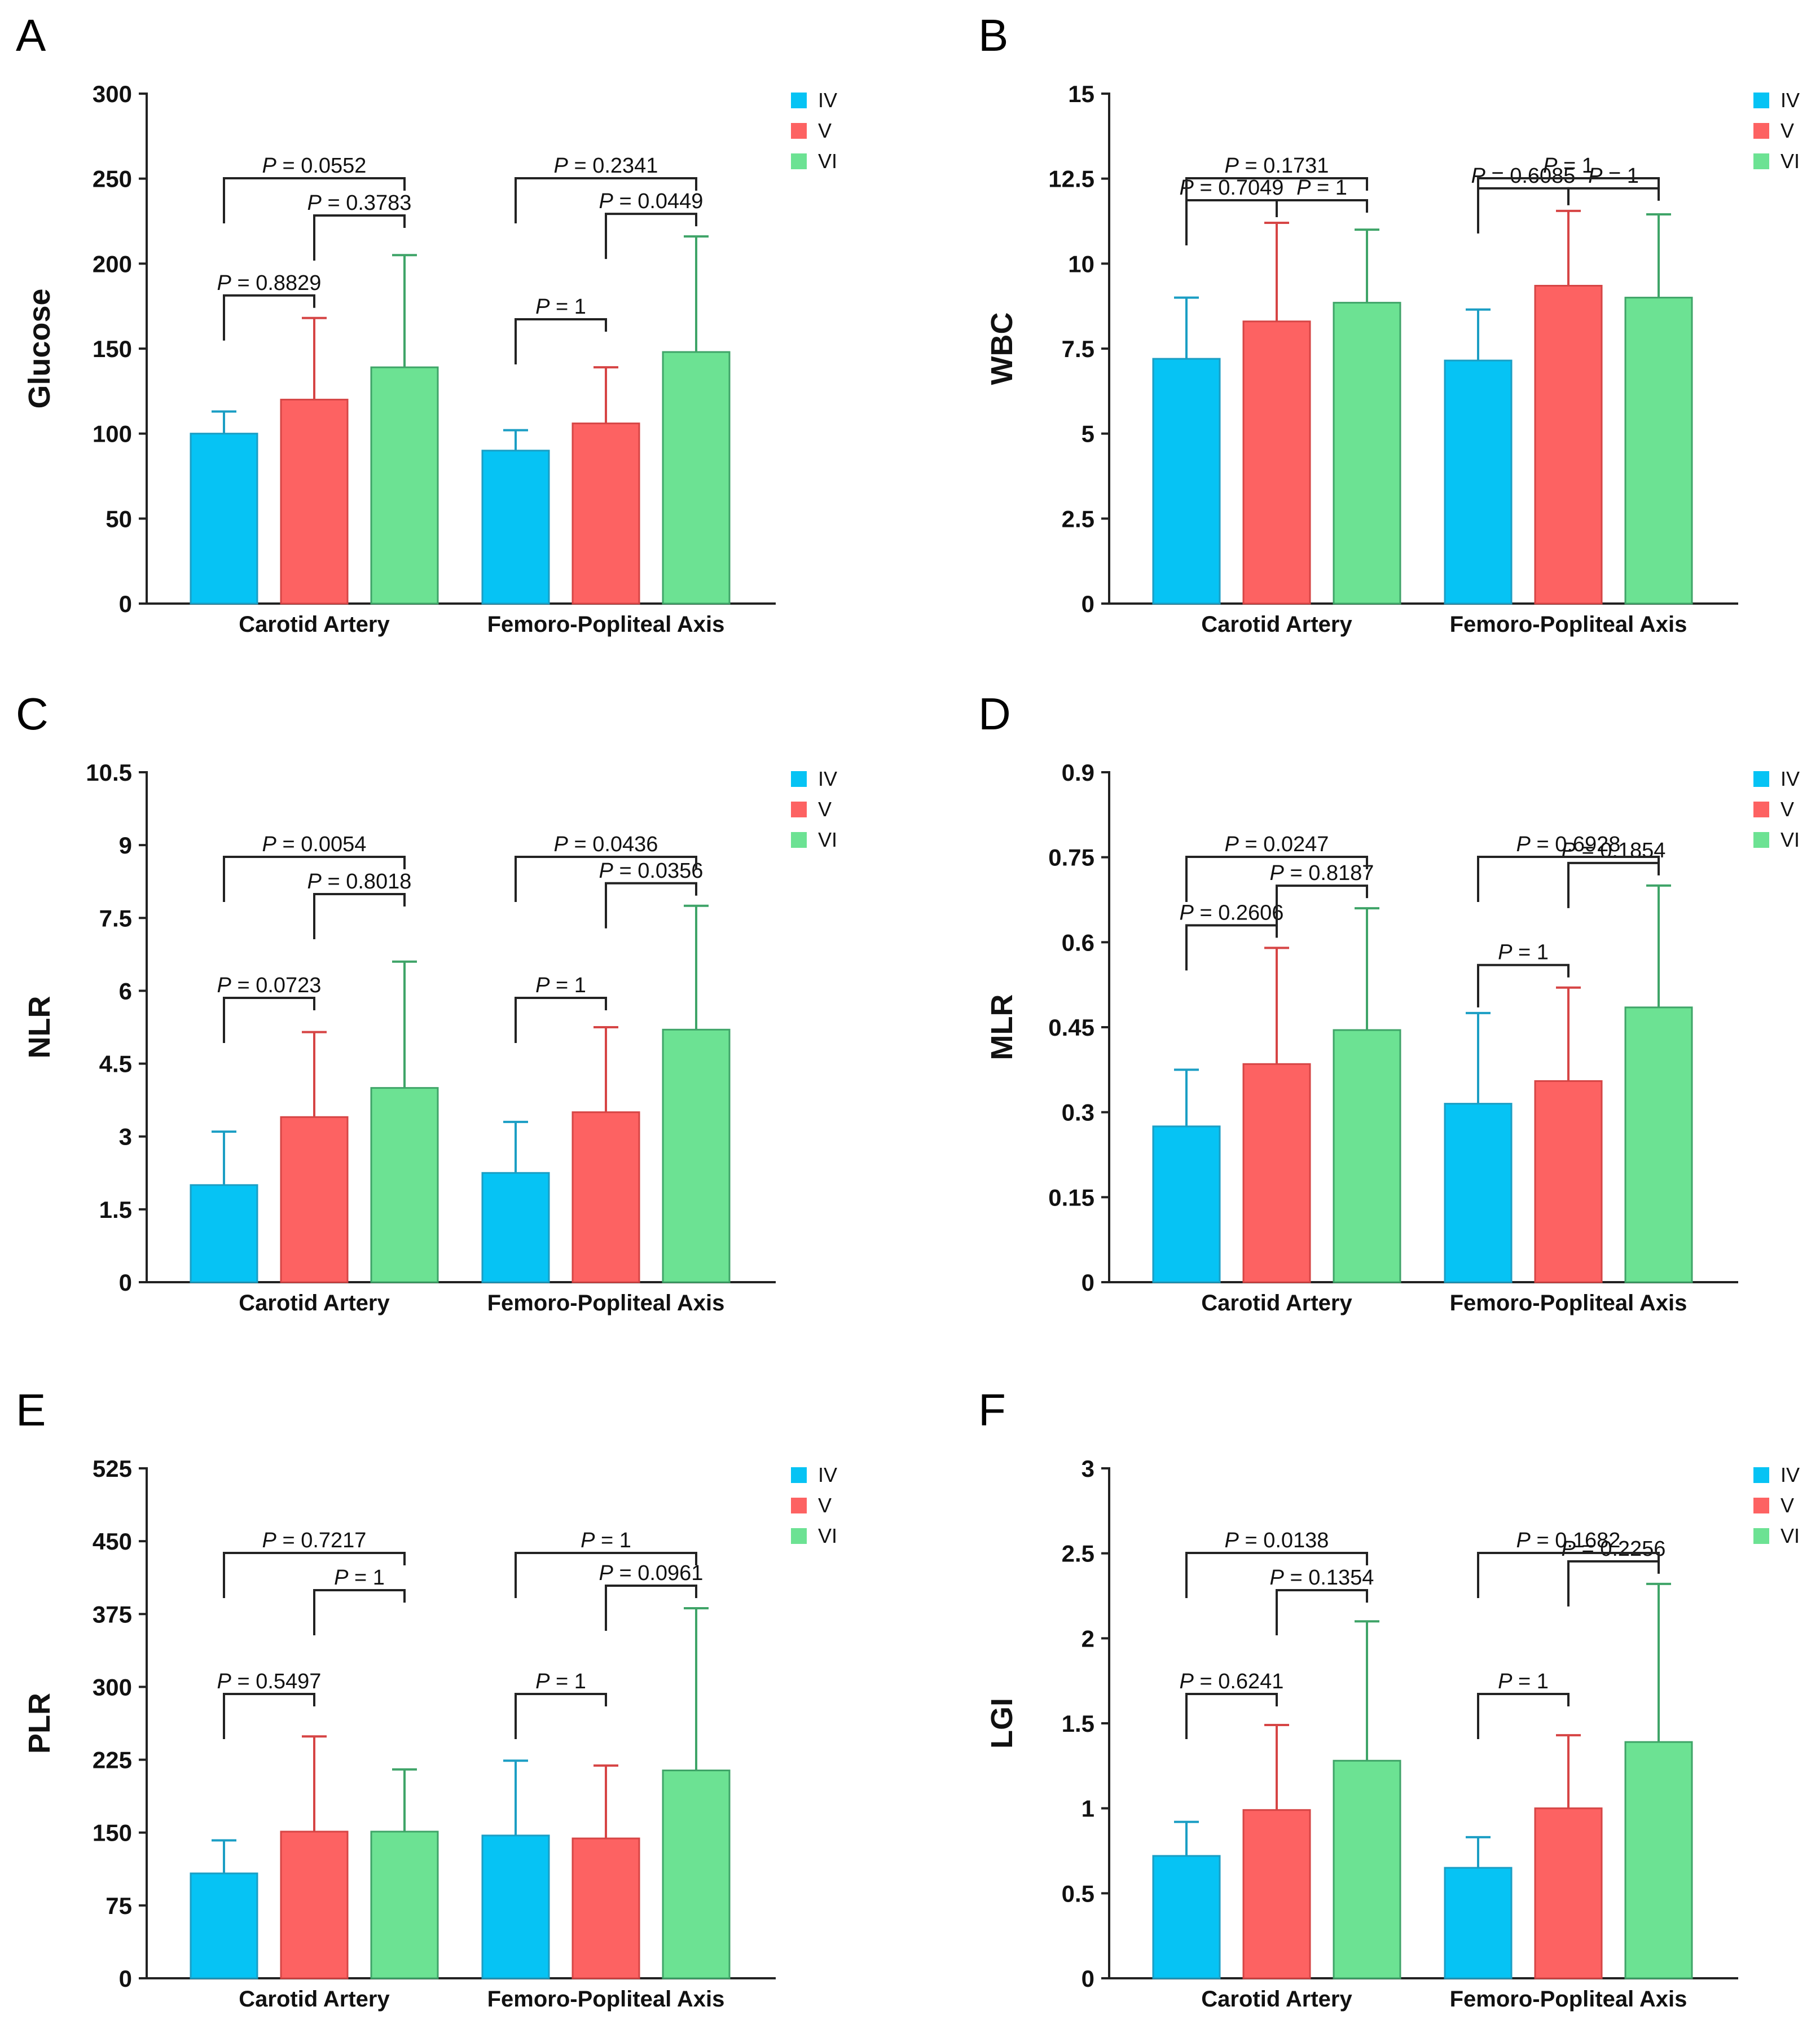  Describe the element at coordinates (1232, 913) in the screenshot. I see `p-value-label: P = 0.2606` at that location.